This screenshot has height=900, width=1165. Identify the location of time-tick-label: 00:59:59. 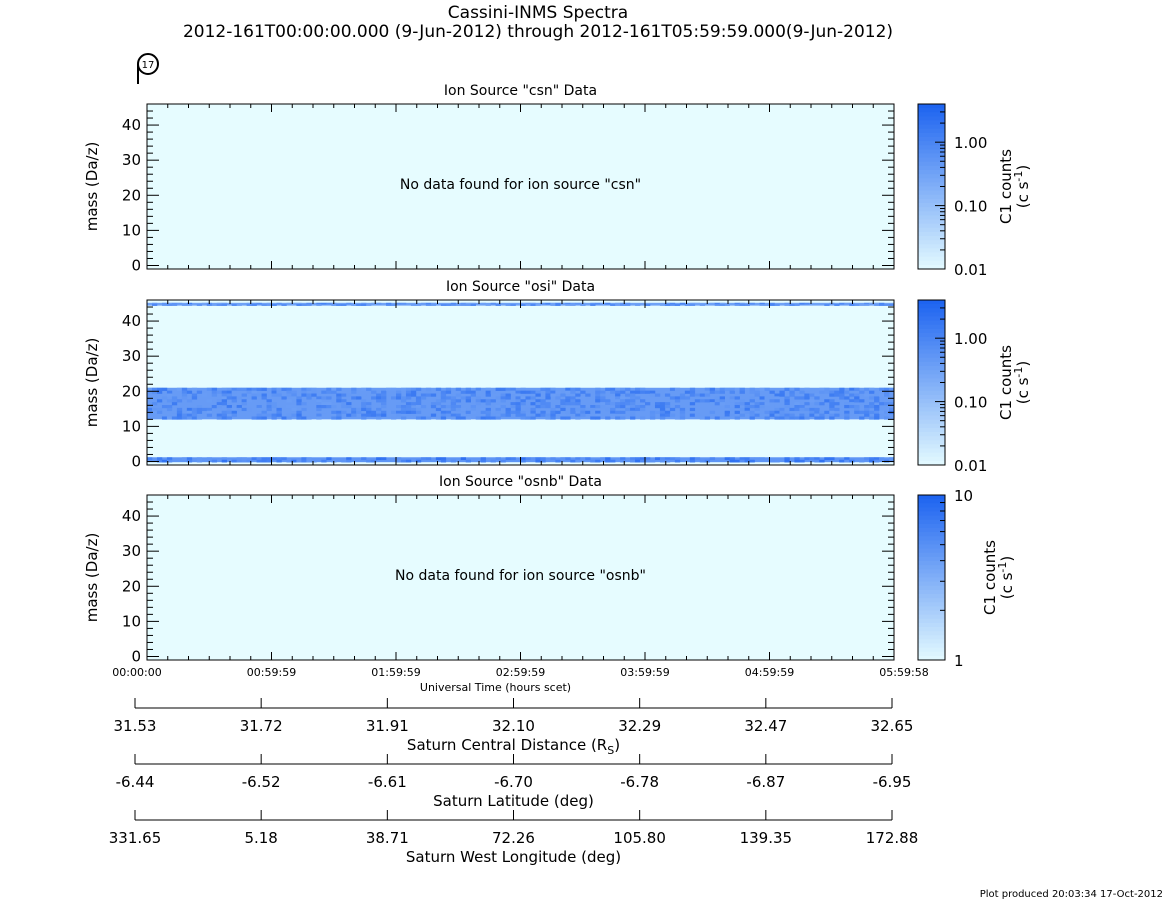
(271, 672).